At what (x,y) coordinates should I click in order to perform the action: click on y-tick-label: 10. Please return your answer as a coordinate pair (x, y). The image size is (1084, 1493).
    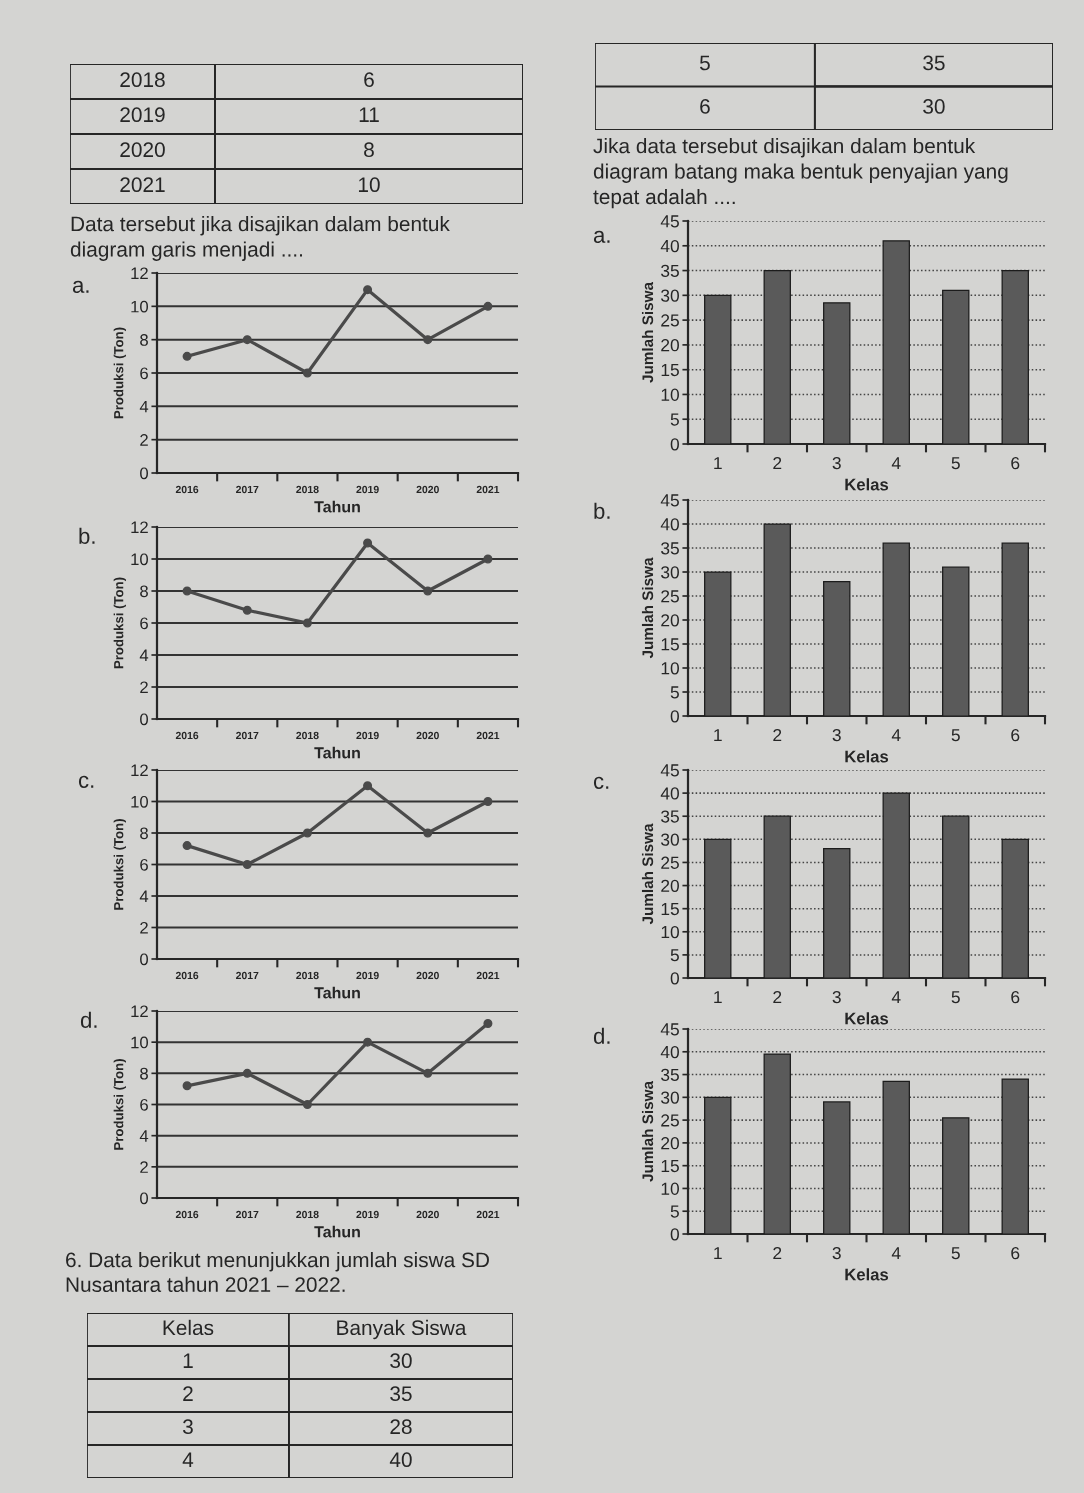
    Looking at the image, I should click on (670, 1188).